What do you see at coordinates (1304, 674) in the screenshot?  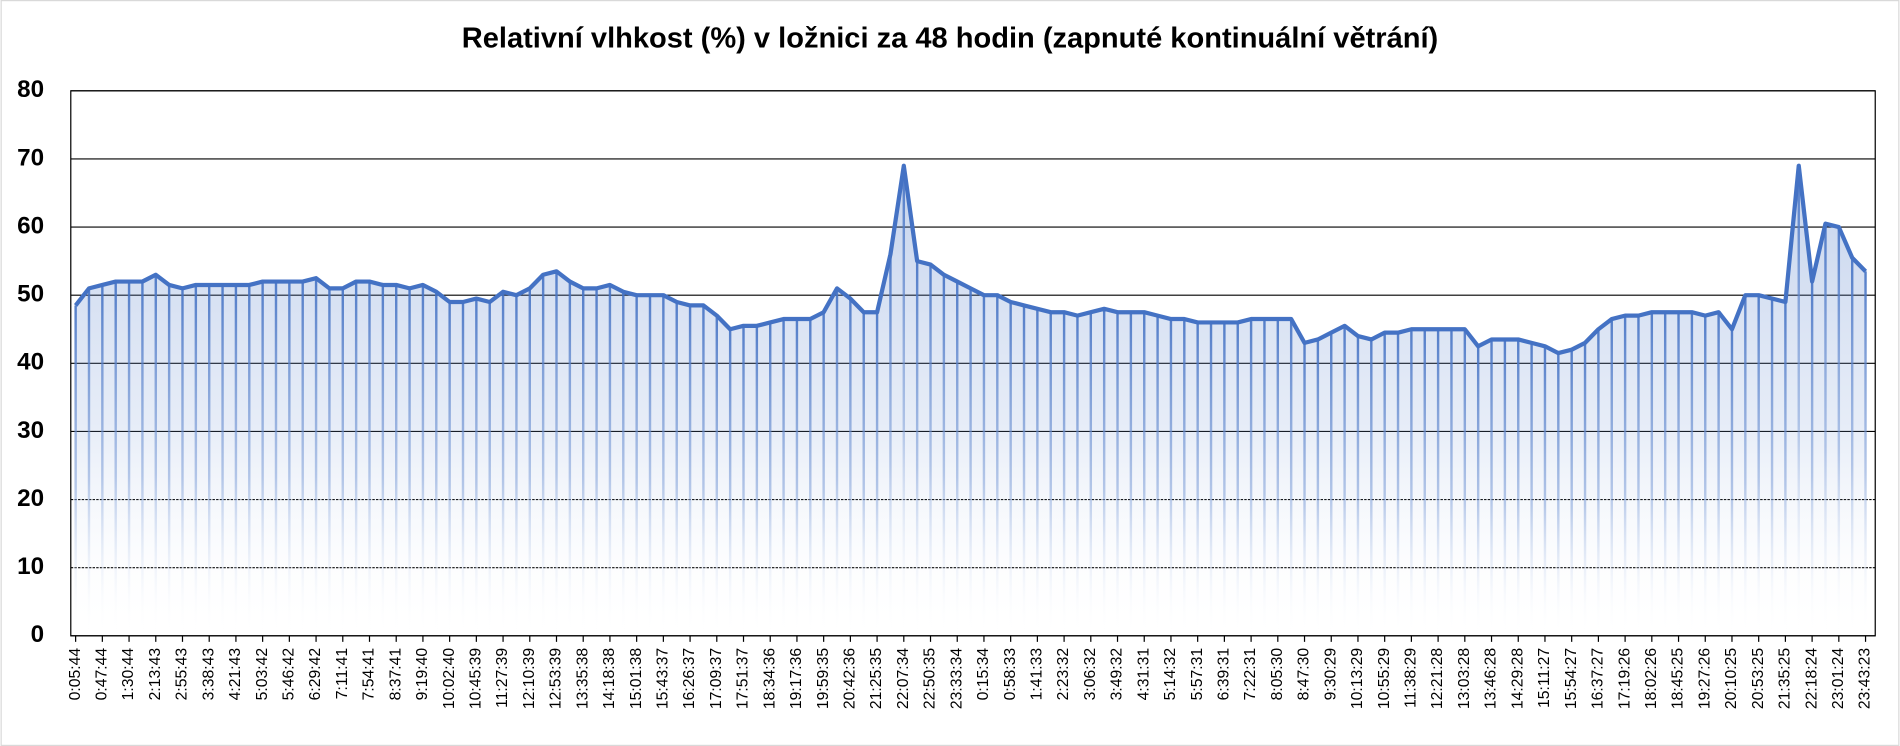 I see `x-tick-label: 8:47:30` at bounding box center [1304, 674].